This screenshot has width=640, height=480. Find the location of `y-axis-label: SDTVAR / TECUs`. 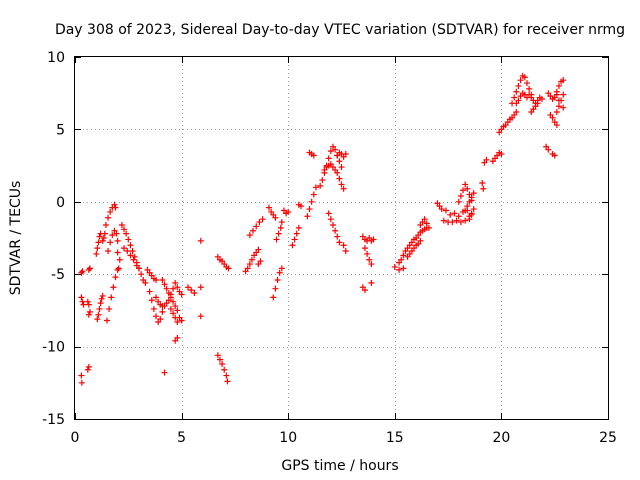

y-axis-label: SDTVAR / TECUs is located at coordinates (16, 238).